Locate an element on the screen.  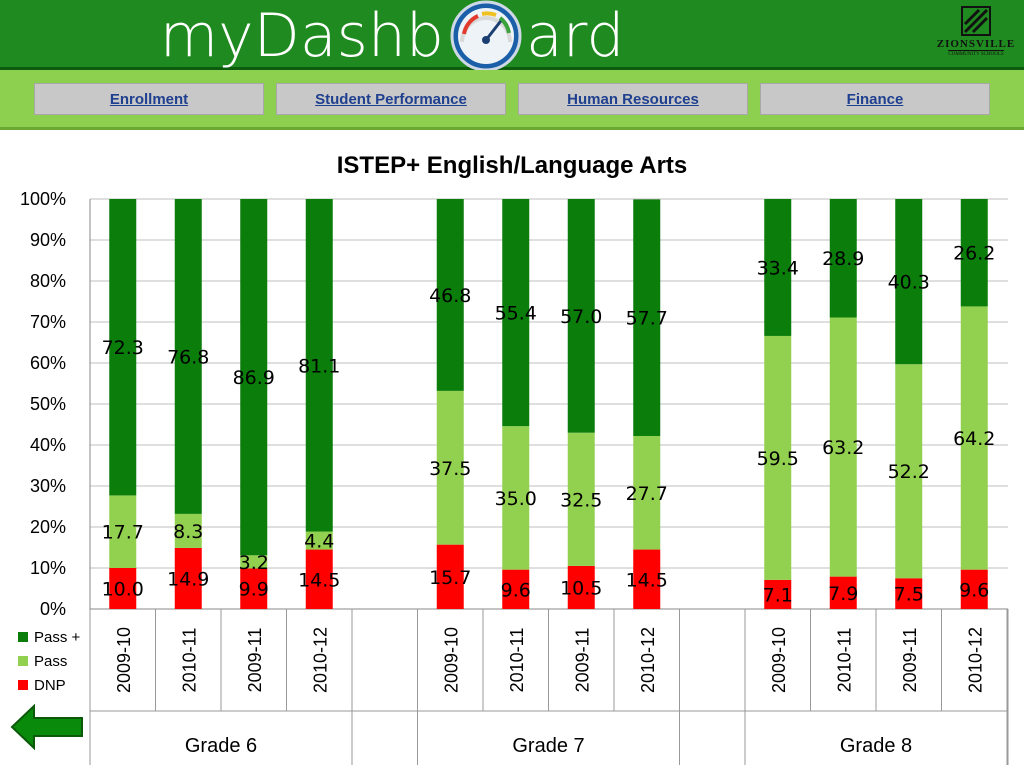
data-label: 26.2 is located at coordinates (974, 254).